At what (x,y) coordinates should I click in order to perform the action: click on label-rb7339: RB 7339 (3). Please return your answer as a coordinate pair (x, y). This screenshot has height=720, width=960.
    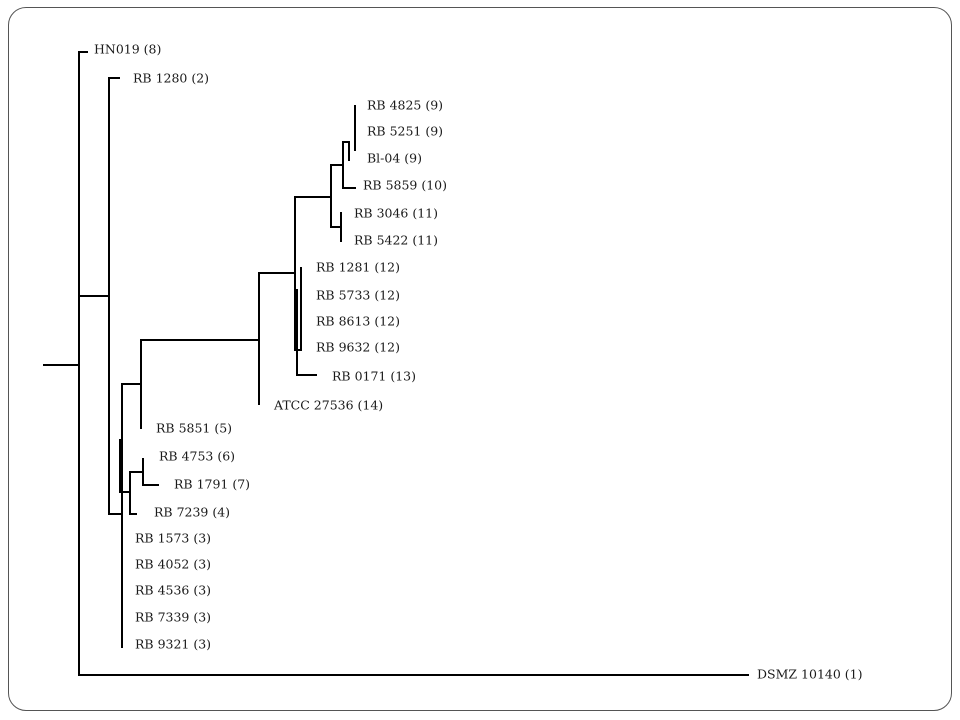
    Looking at the image, I should click on (173, 617).